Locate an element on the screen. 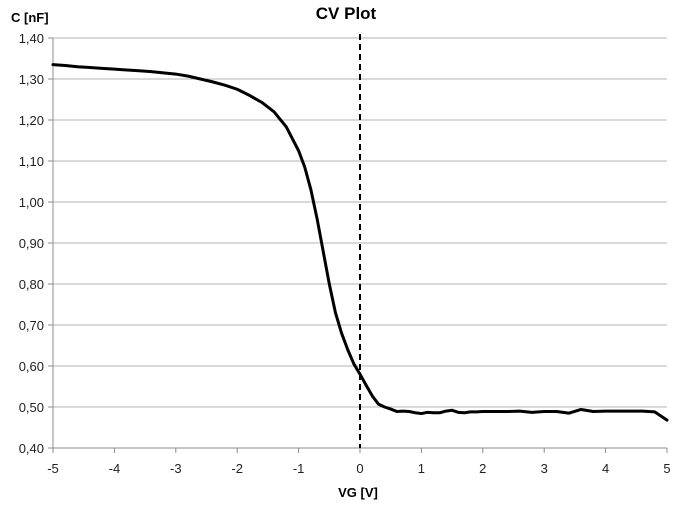 The image size is (683, 509). y-tick-label: 1,10 is located at coordinates (31, 161).